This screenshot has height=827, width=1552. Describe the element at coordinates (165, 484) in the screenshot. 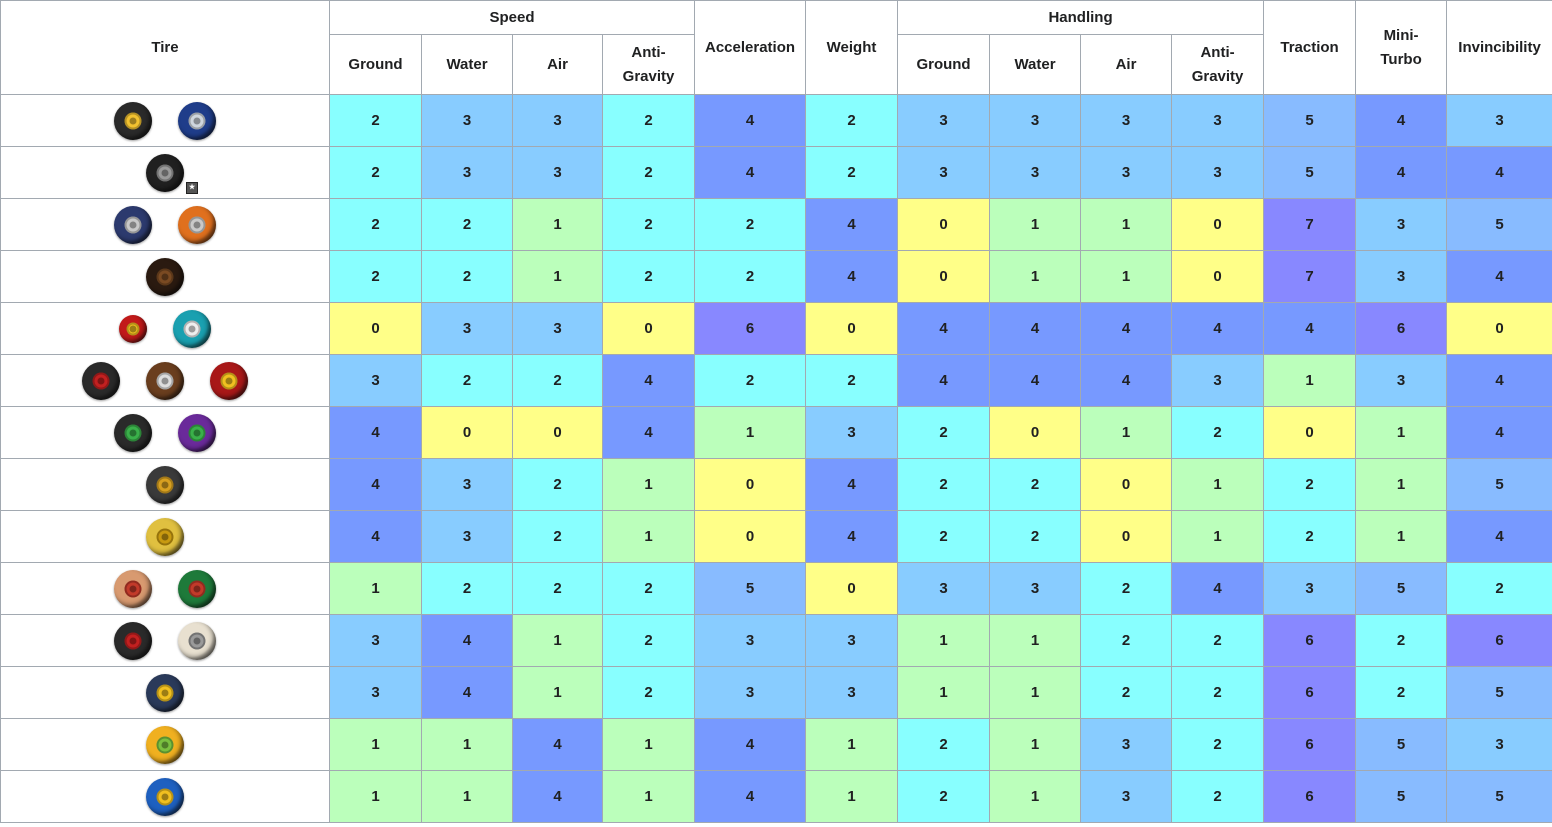

I see `metal-tire-icon` at that location.